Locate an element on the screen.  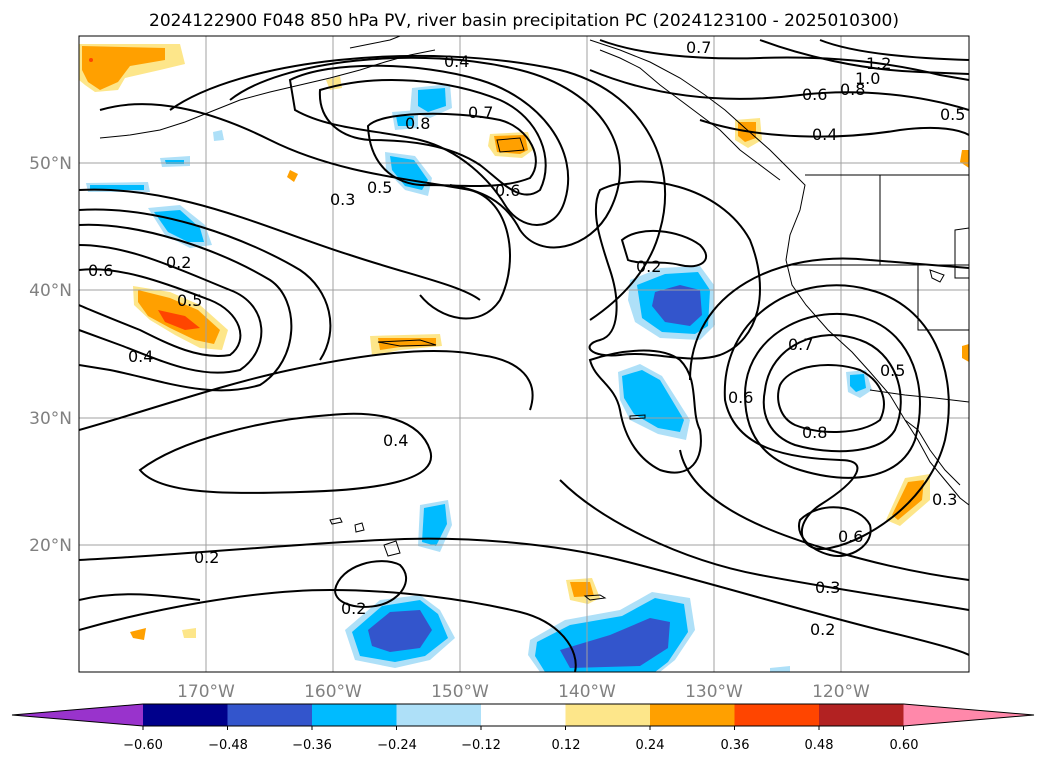
lat-tick-label: 40°N is located at coordinates (50, 291).